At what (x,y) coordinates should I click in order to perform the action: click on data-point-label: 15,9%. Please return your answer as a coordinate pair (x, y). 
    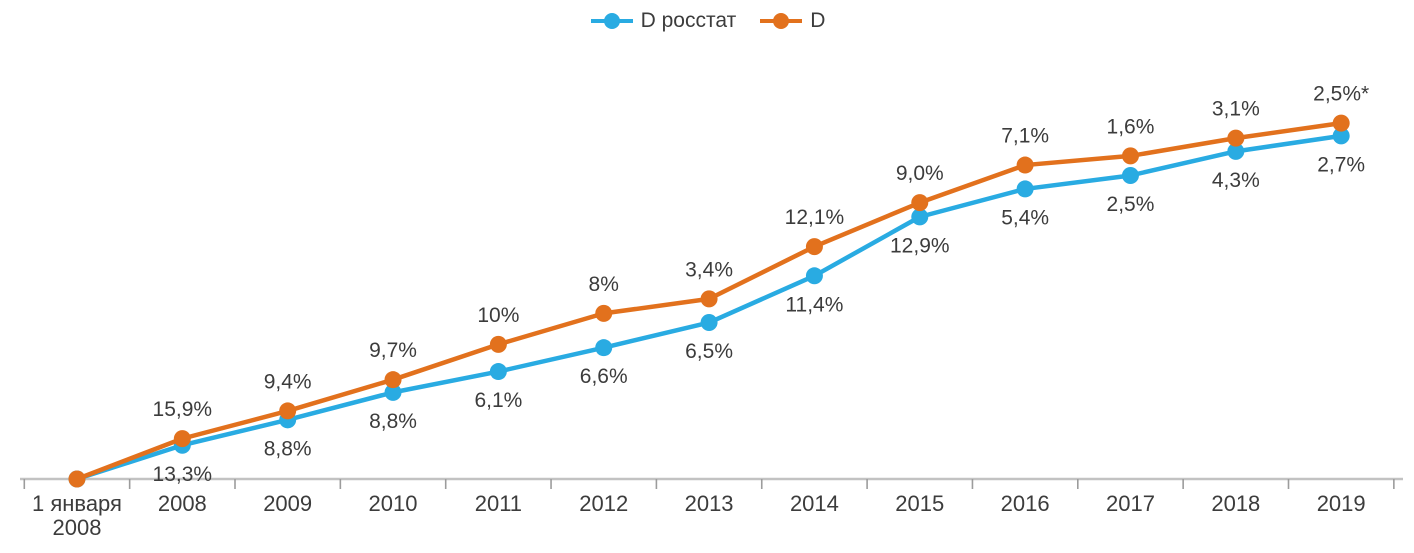
    Looking at the image, I should click on (183, 409).